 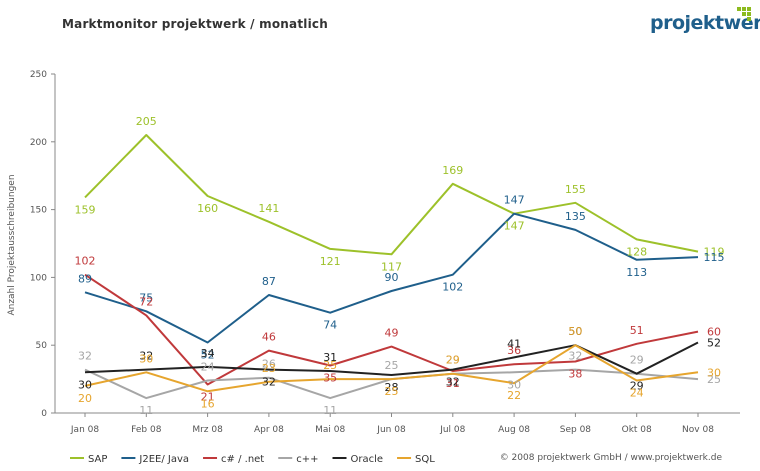 What do you see at coordinates (268, 208) in the screenshot?
I see `data-label: 141` at bounding box center [268, 208].